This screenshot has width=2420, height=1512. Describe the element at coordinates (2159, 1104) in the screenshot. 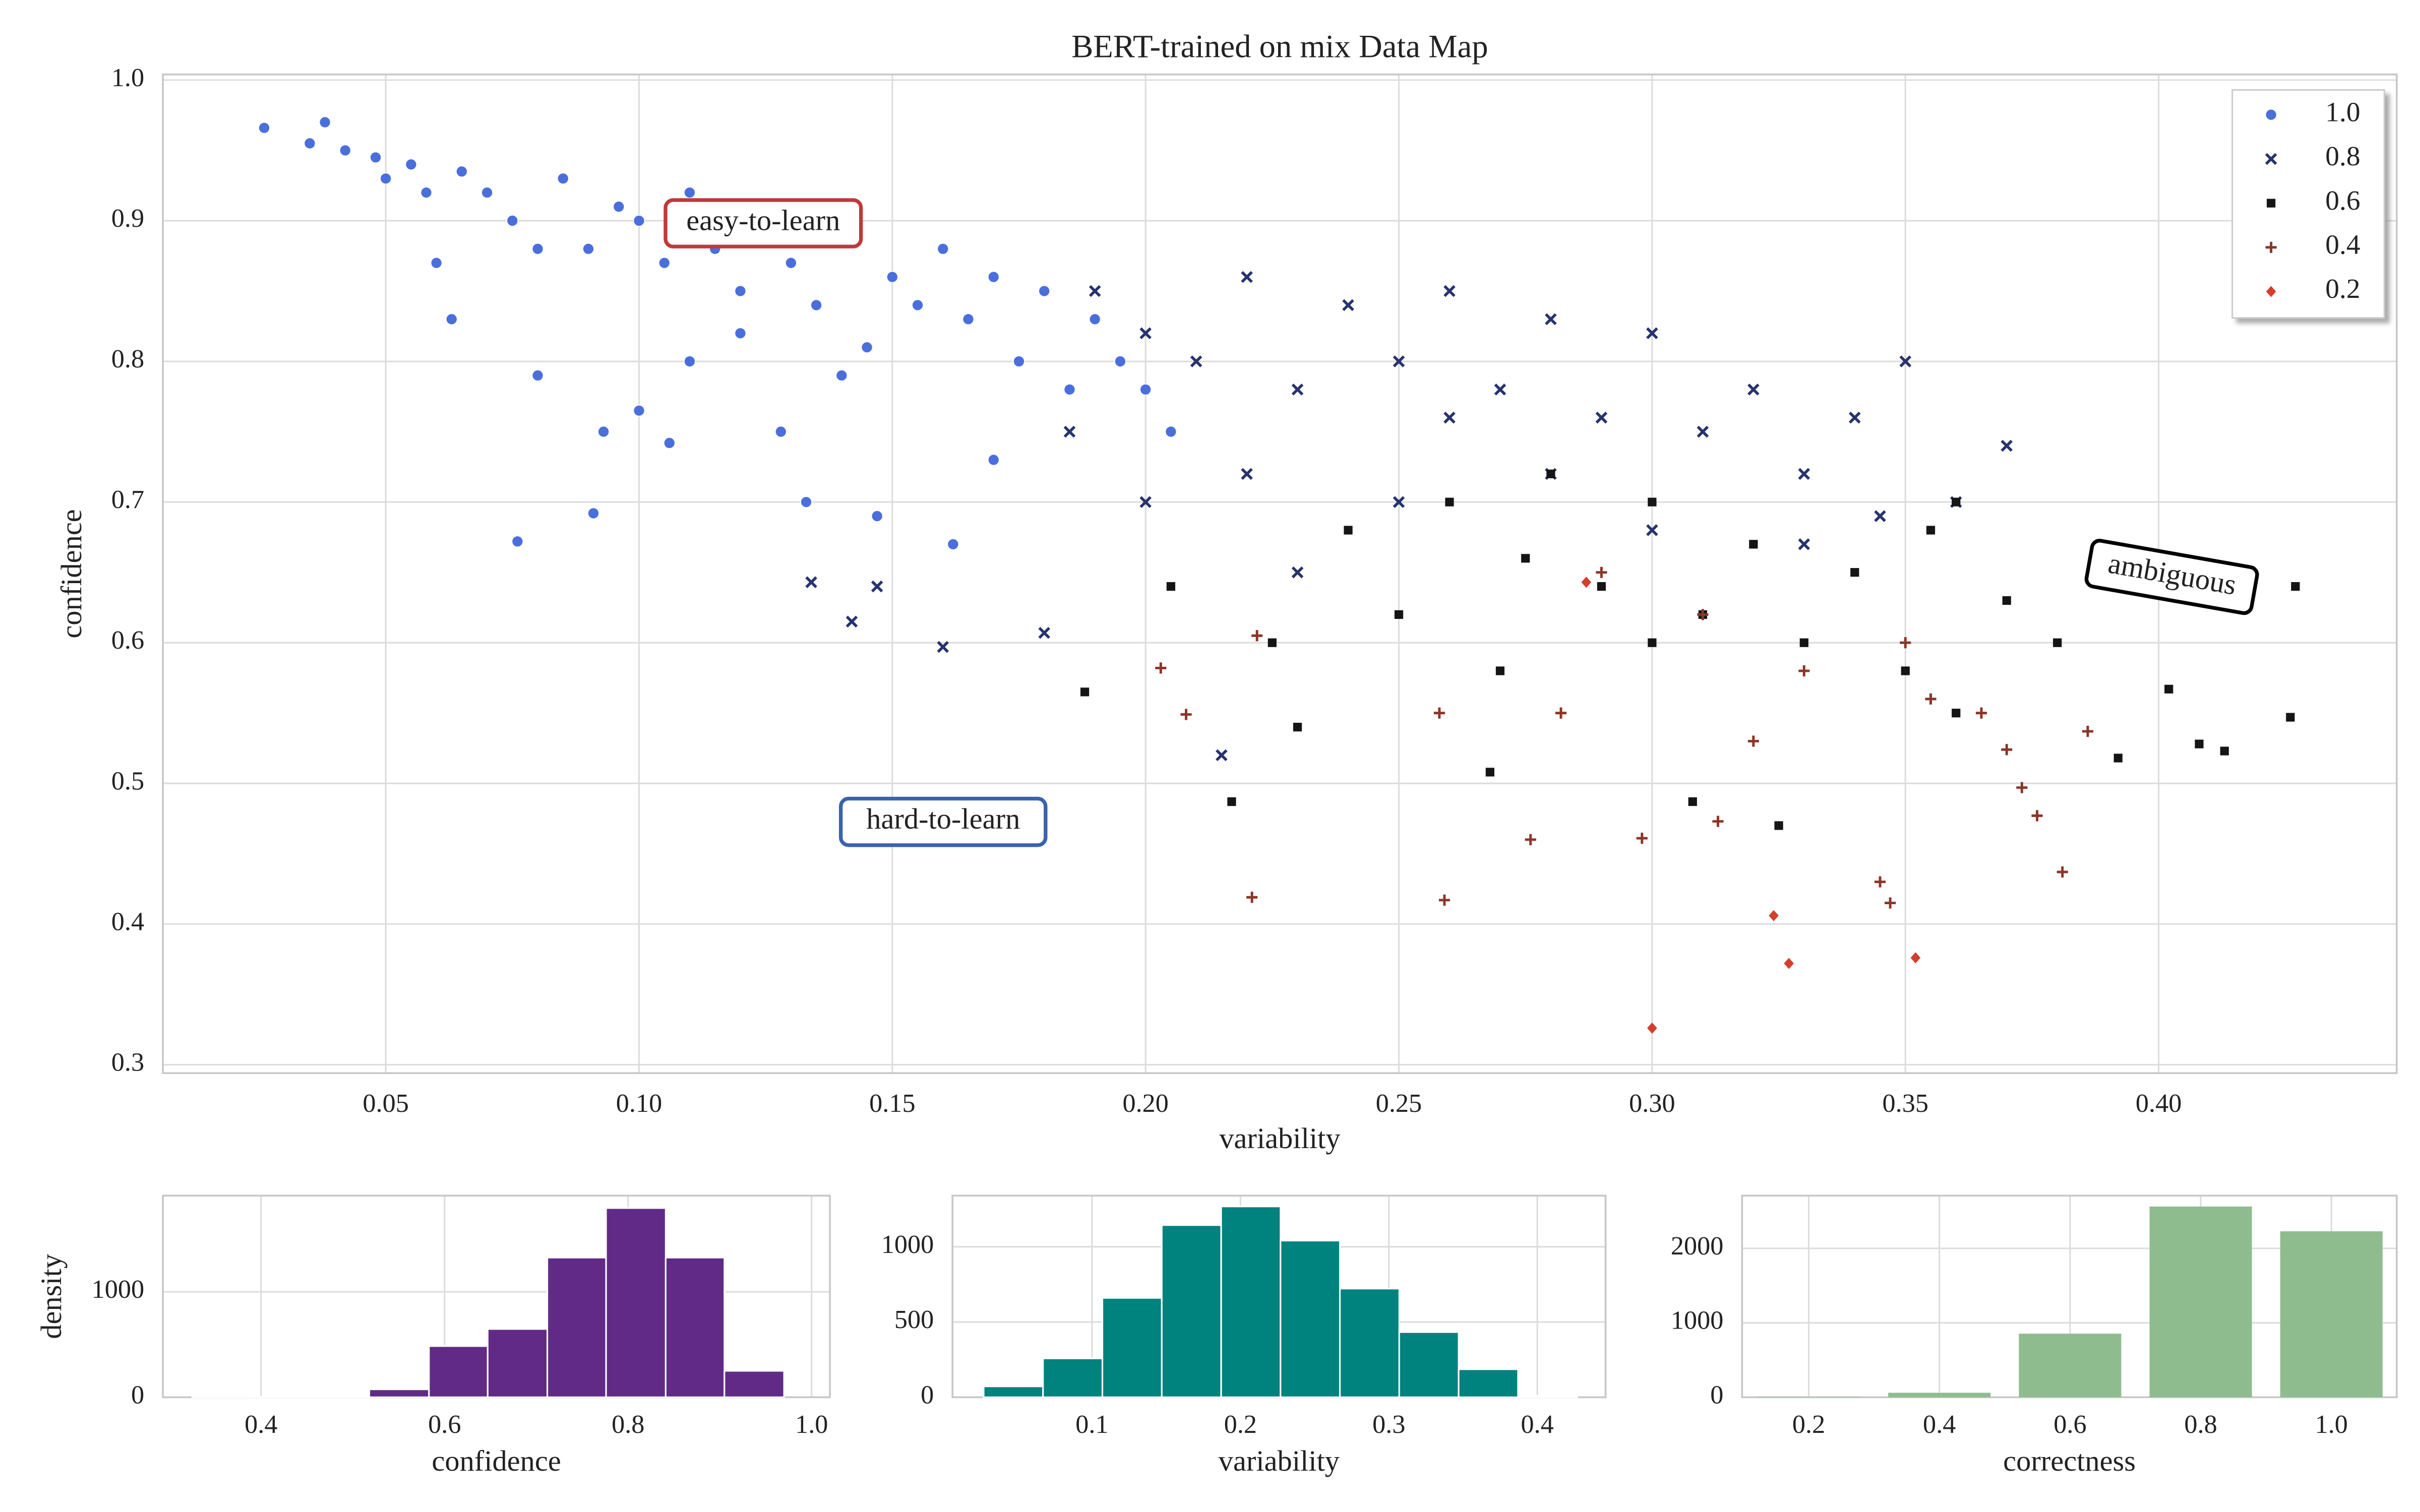

I see `x-tick-label: 0.40` at that location.